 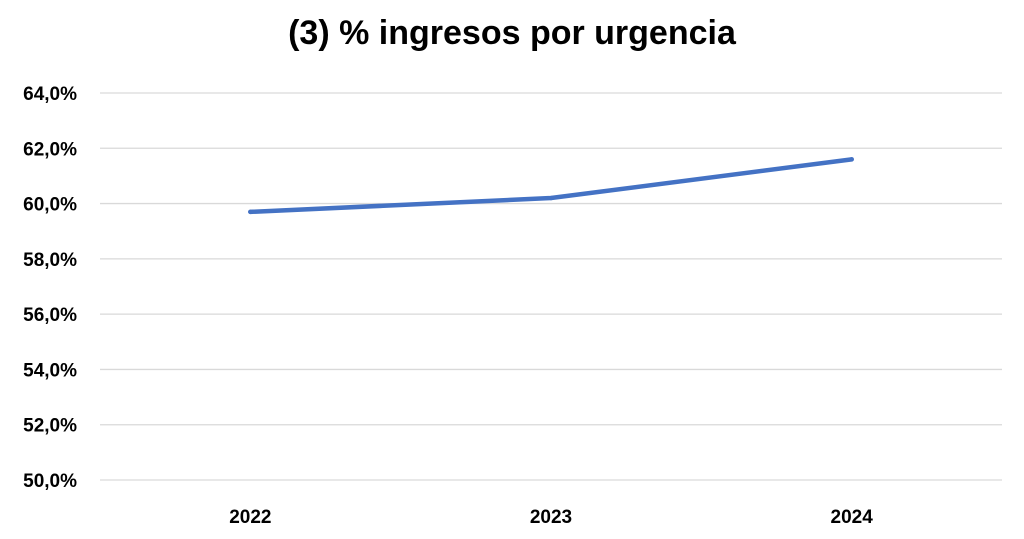 I want to click on y-tick-label: 56,0%, so click(x=50, y=315).